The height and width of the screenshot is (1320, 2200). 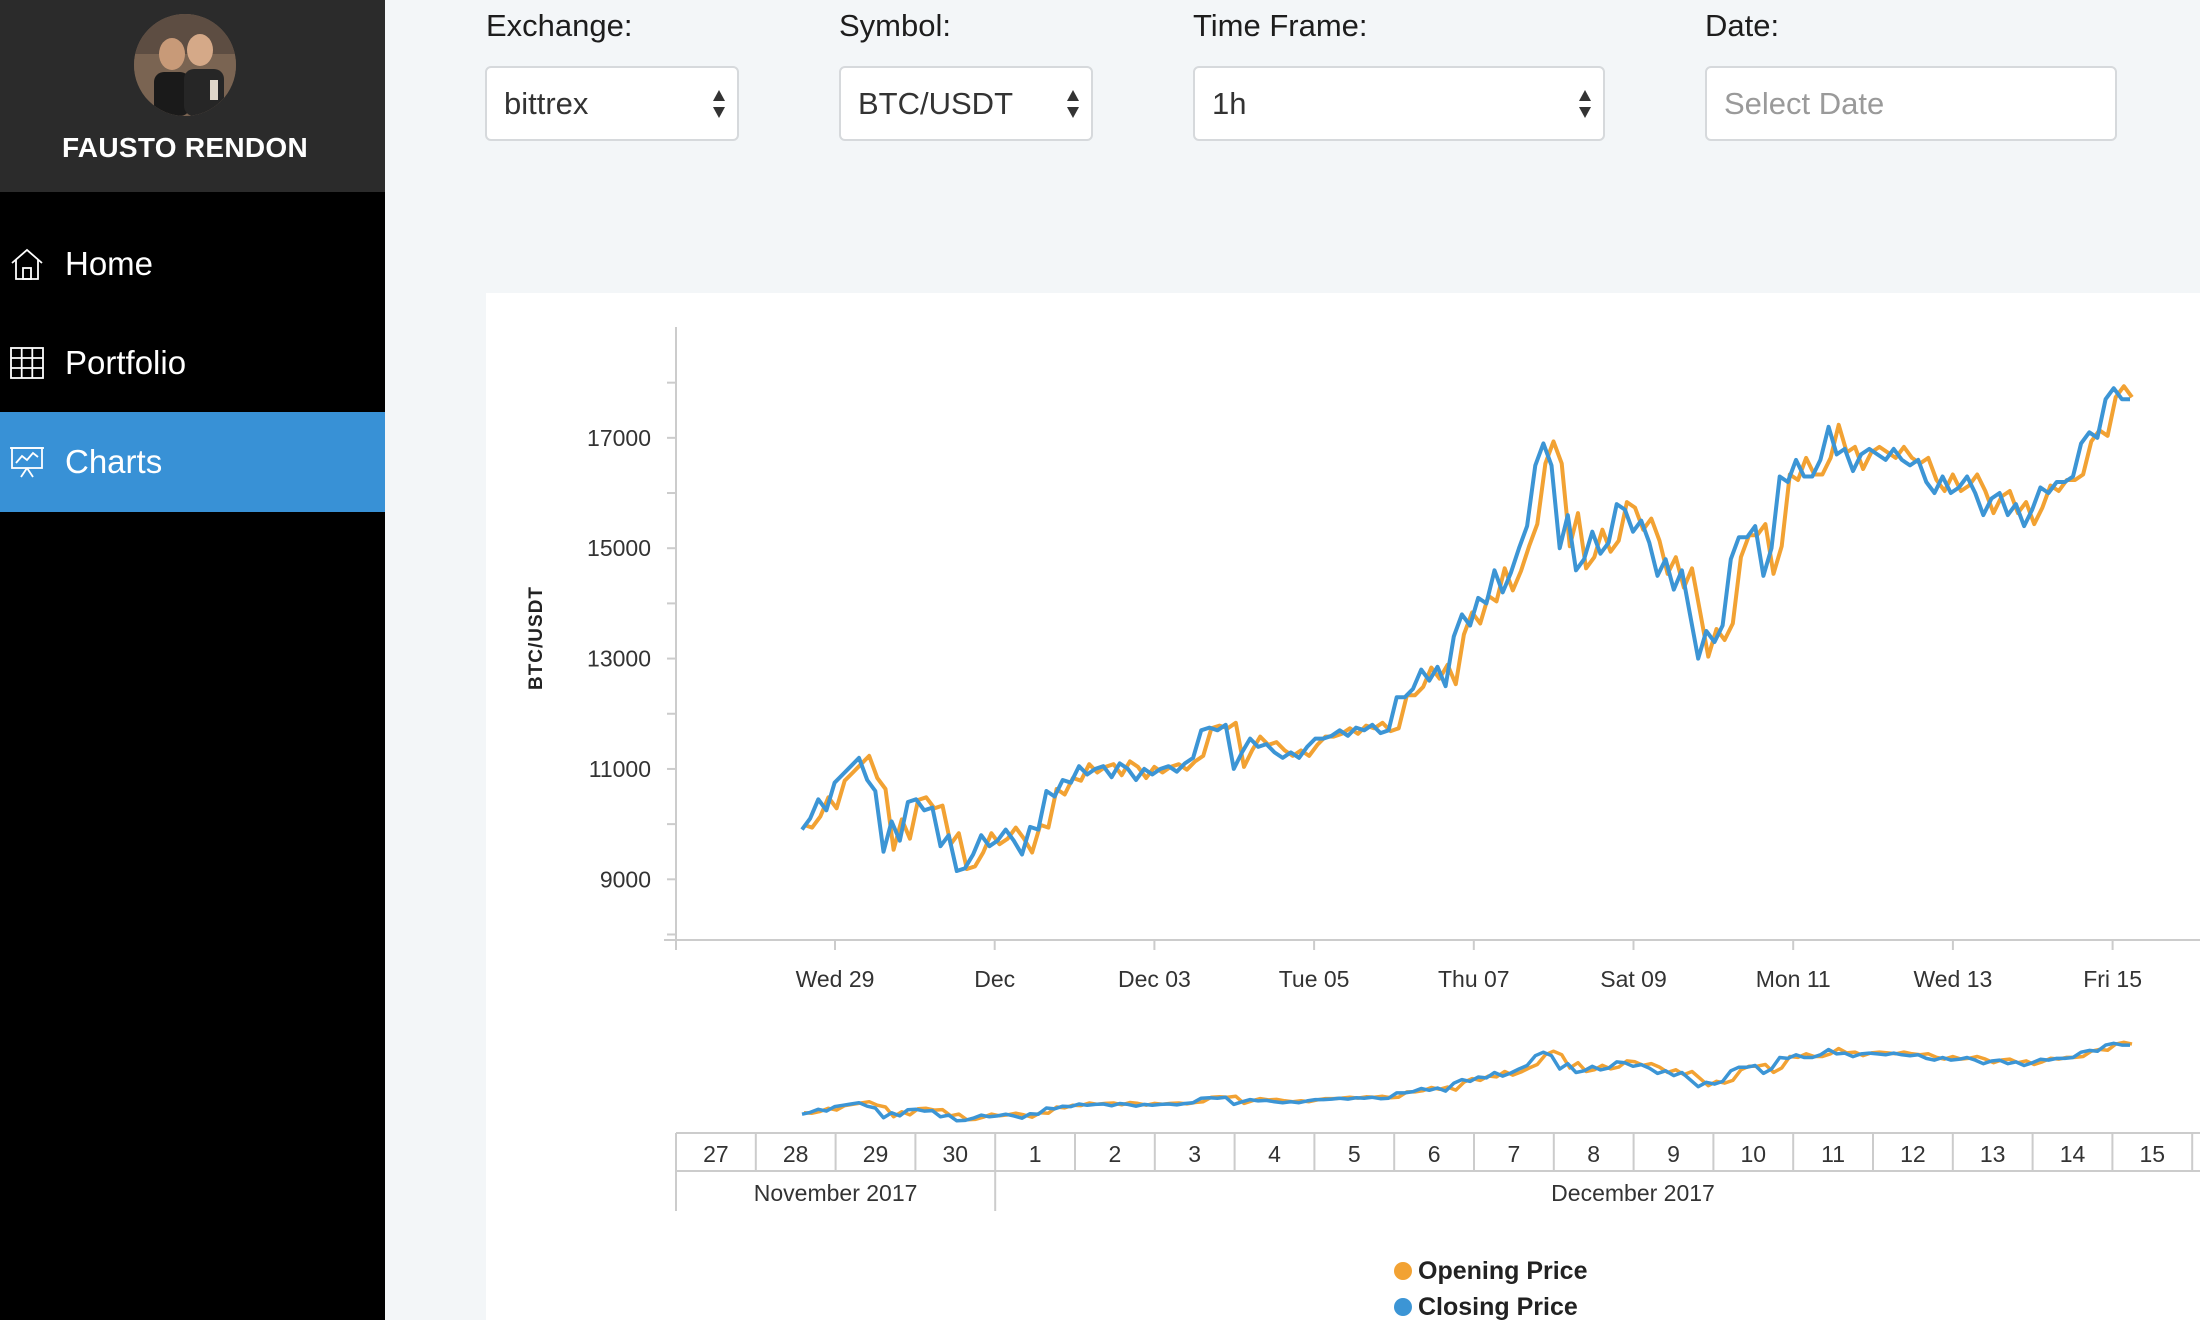 I want to click on x-tick-label: Dec, so click(x=994, y=979).